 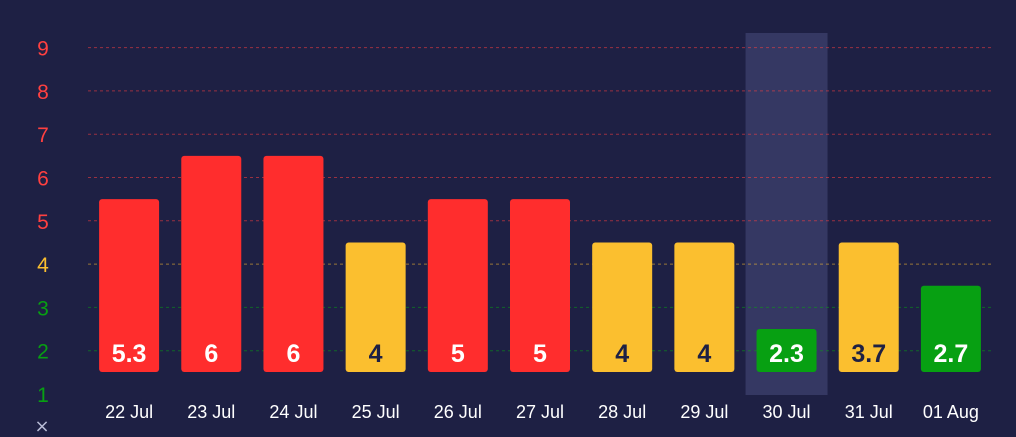 I want to click on y-tick-label: 5, so click(x=43, y=222).